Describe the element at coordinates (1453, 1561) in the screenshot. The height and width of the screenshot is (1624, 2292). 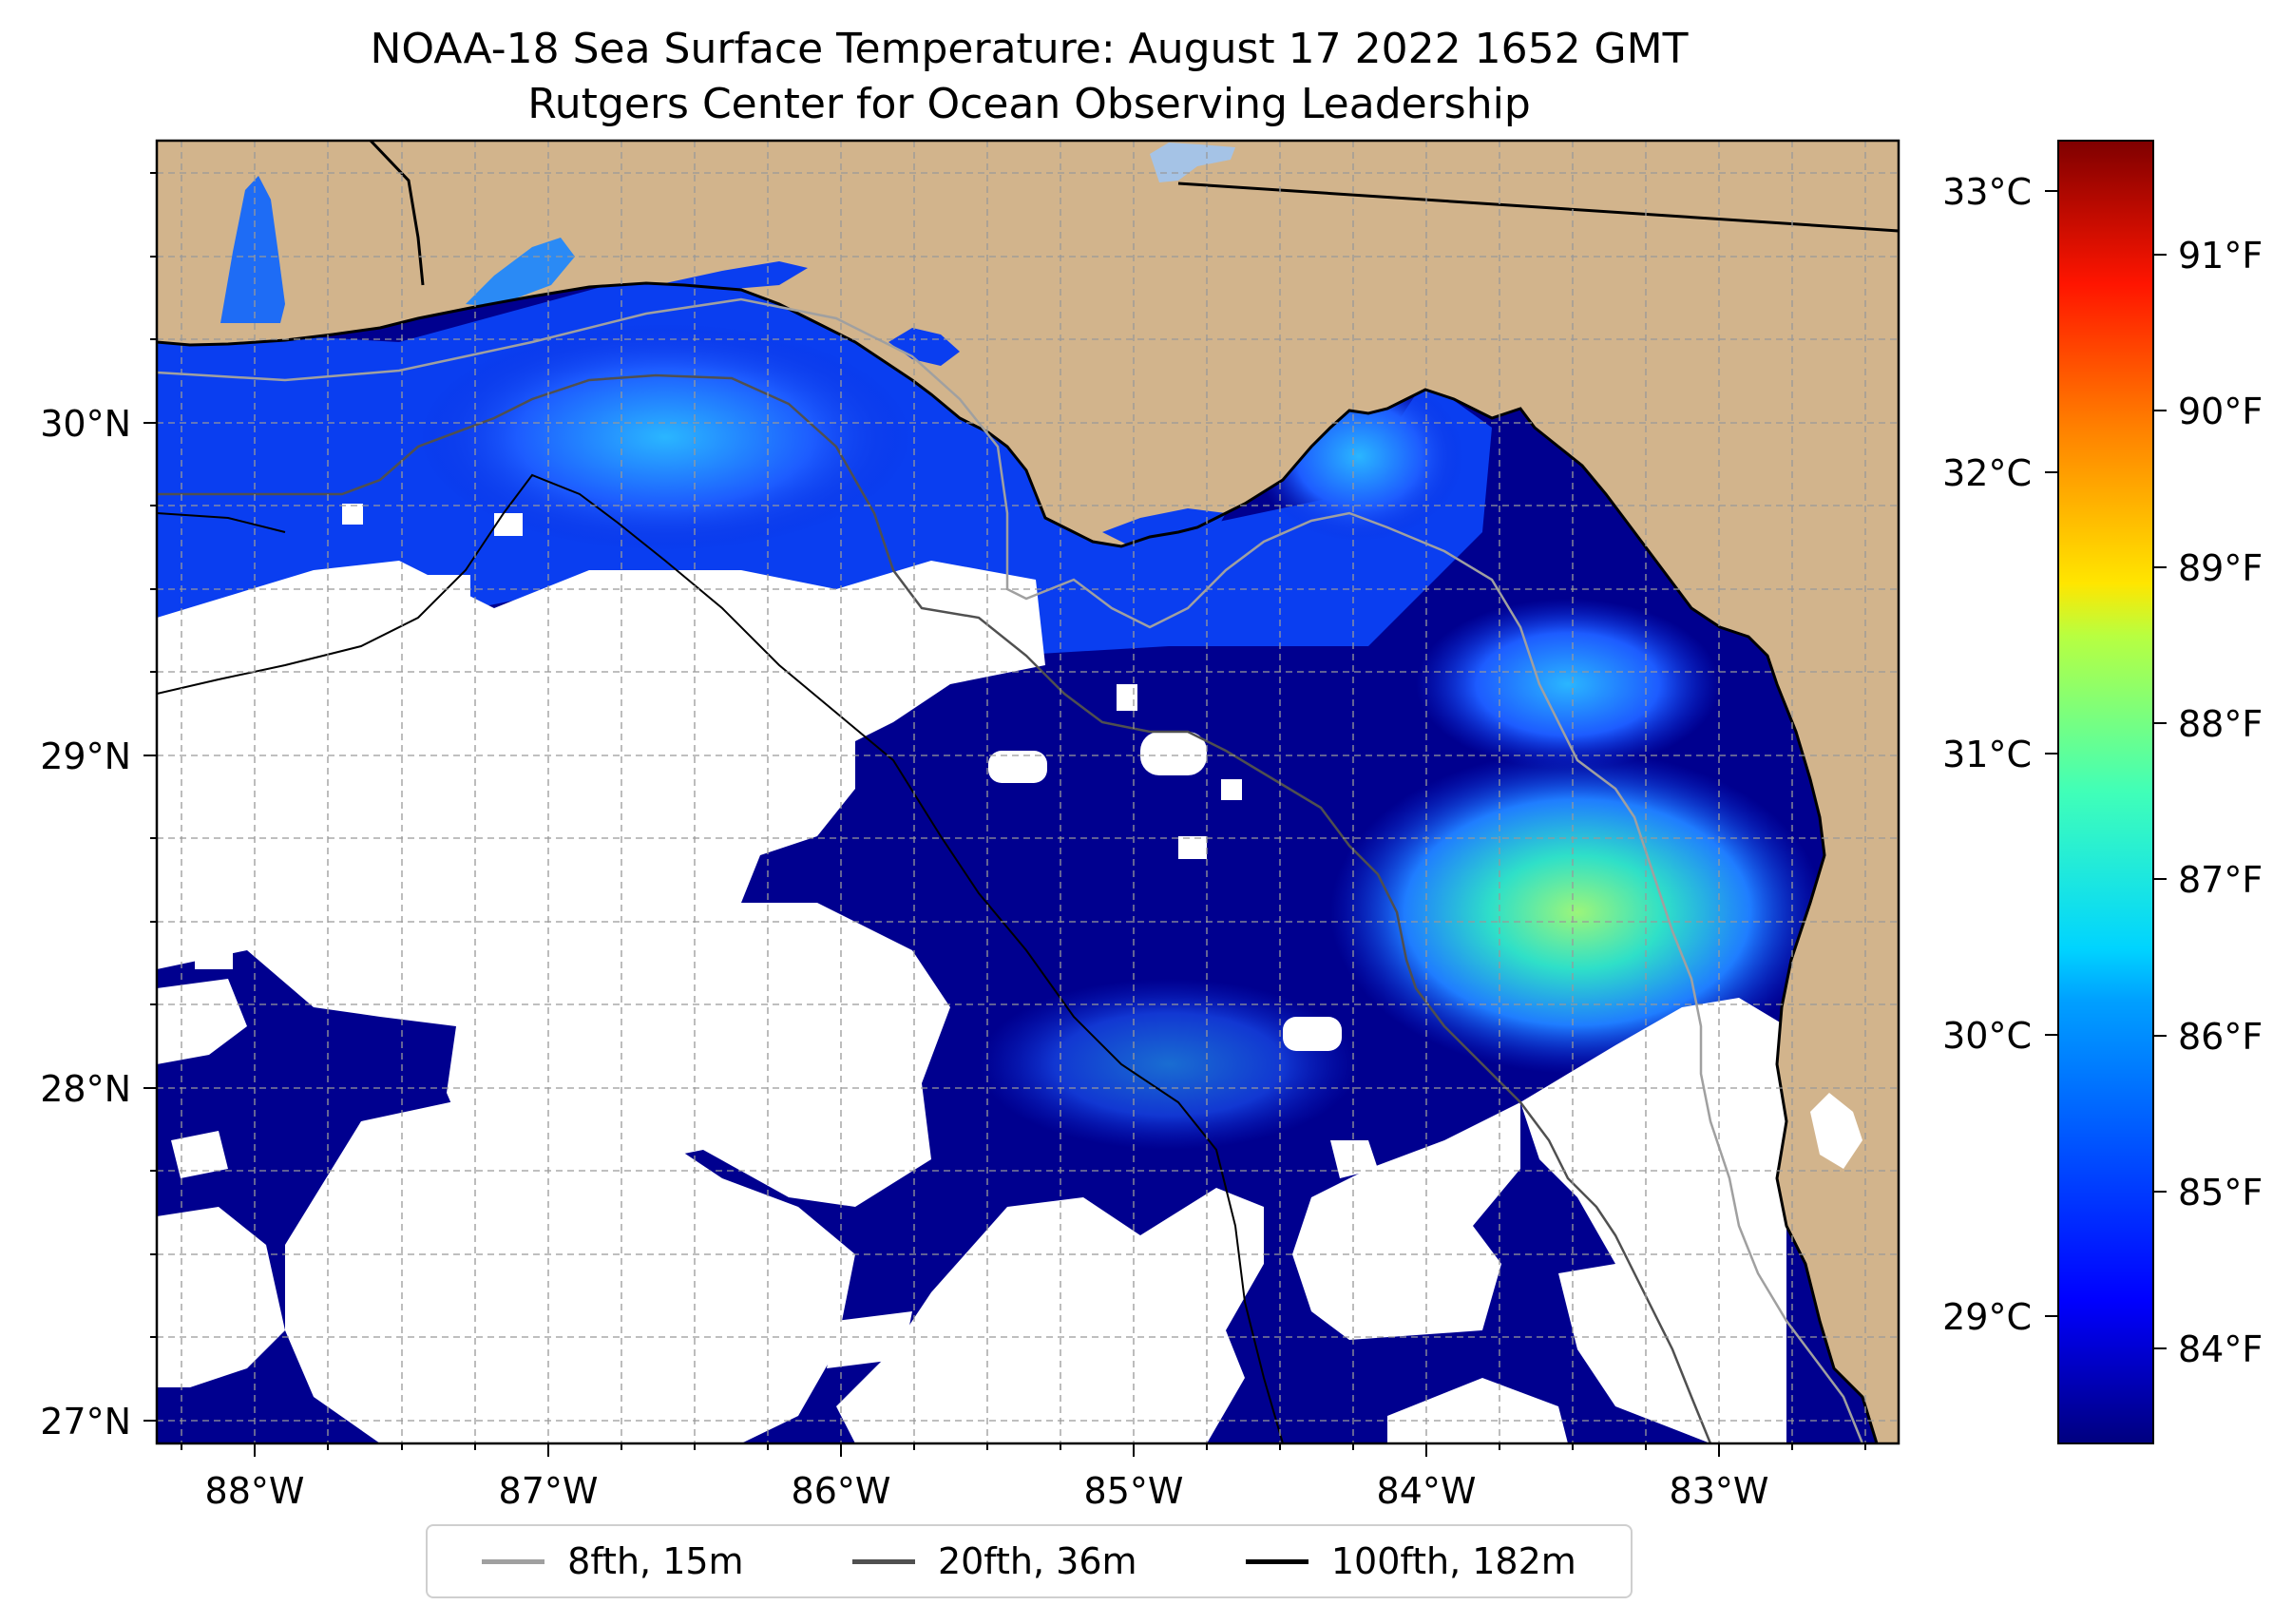
I see `legend-label: 100fth, 182m` at that location.